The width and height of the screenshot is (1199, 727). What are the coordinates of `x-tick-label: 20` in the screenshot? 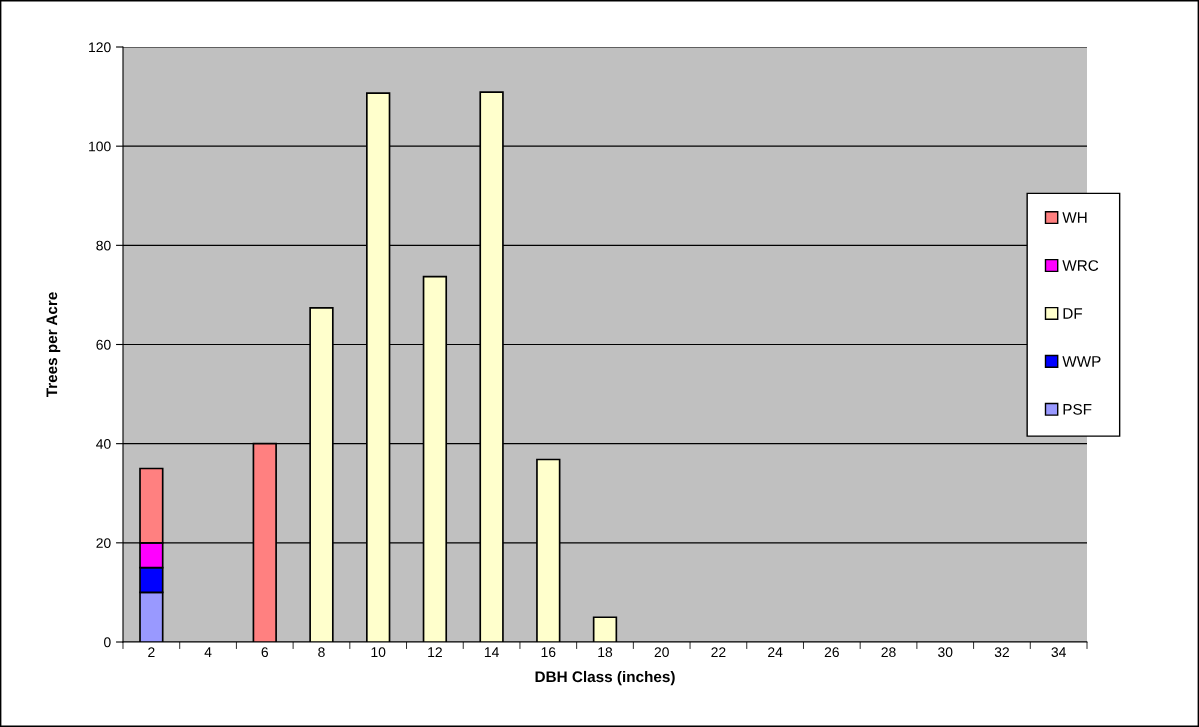 It's located at (661, 652).